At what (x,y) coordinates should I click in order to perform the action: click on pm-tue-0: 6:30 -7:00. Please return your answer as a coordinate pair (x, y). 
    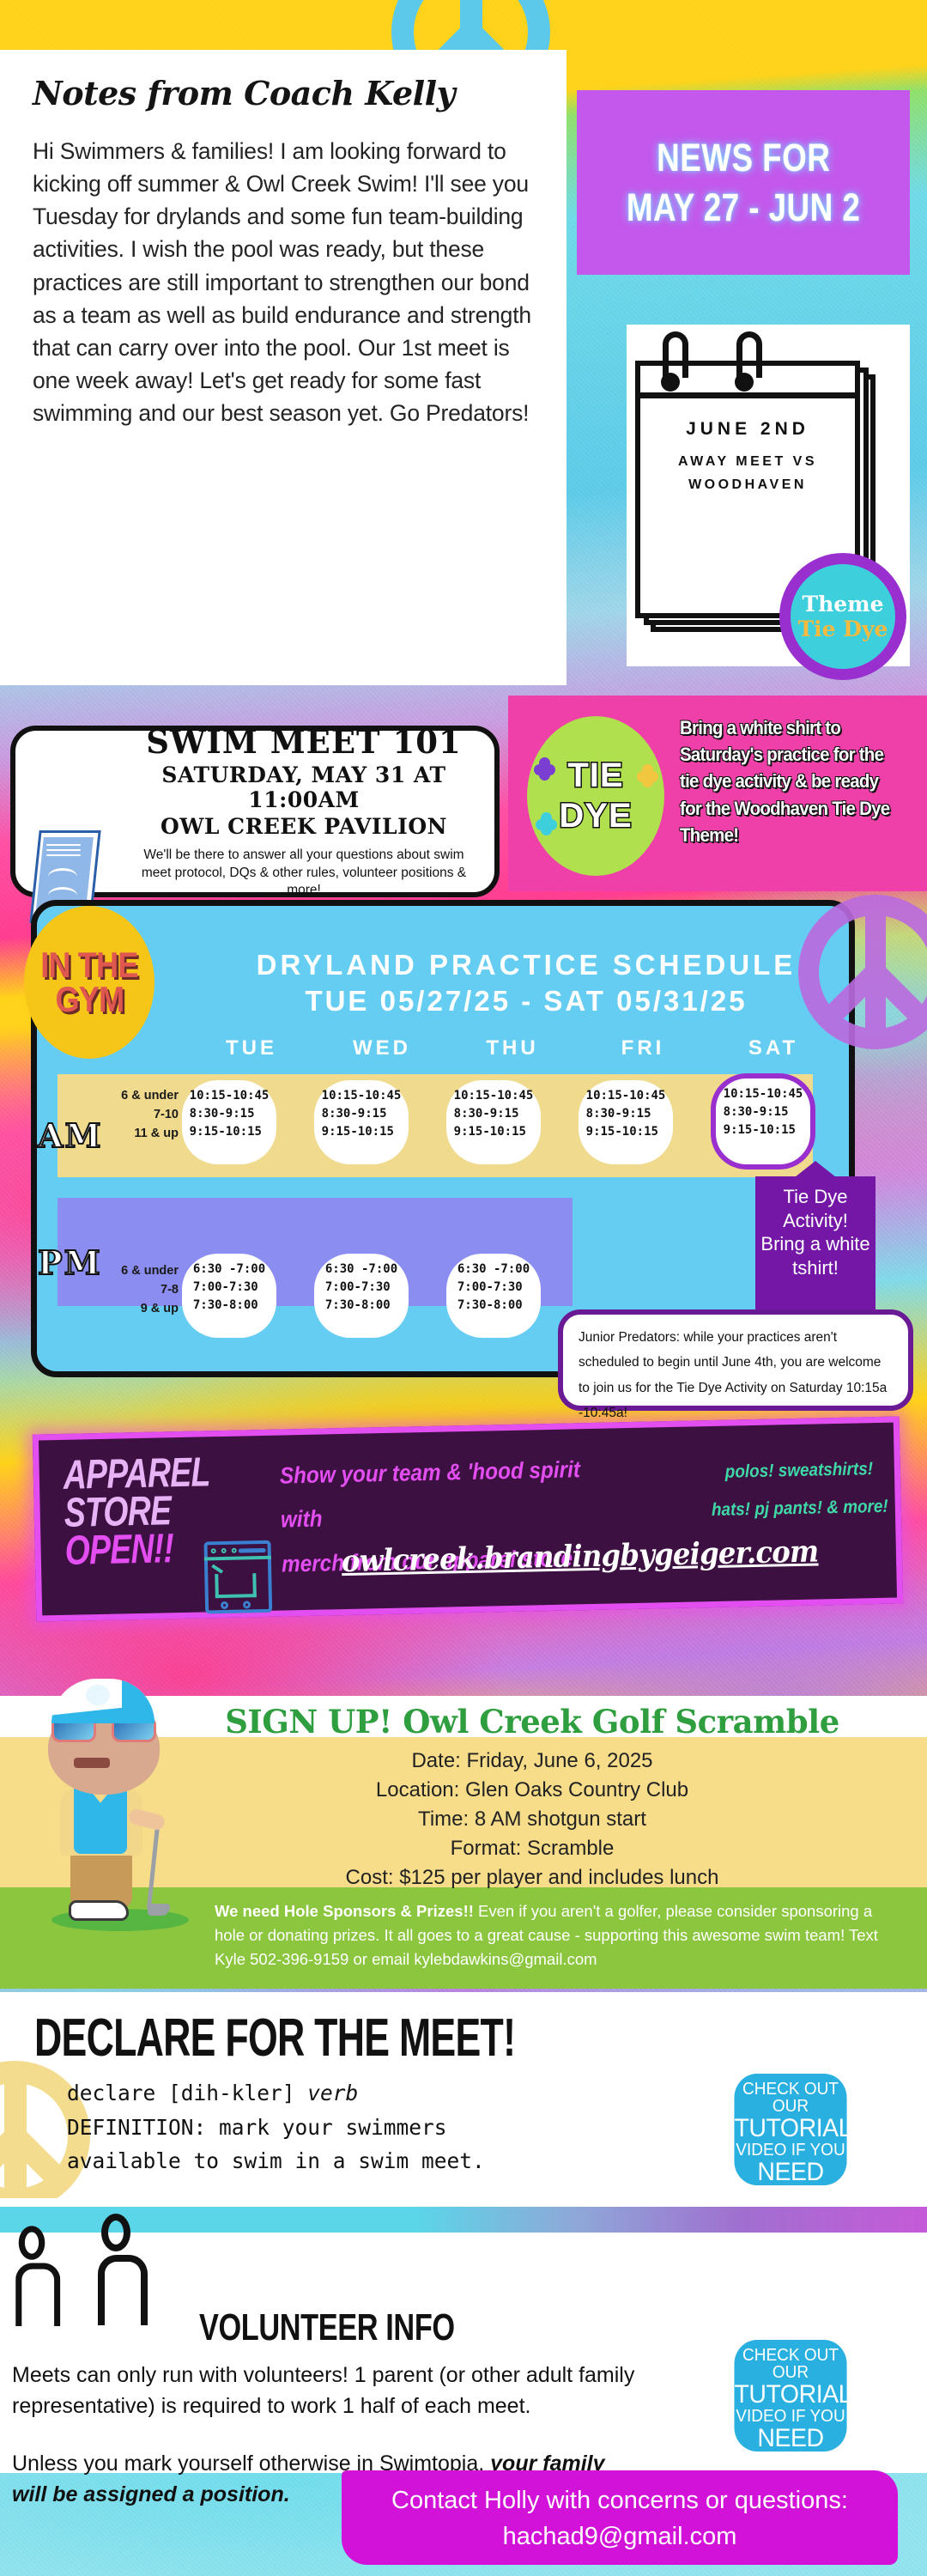
    Looking at the image, I should click on (229, 1269).